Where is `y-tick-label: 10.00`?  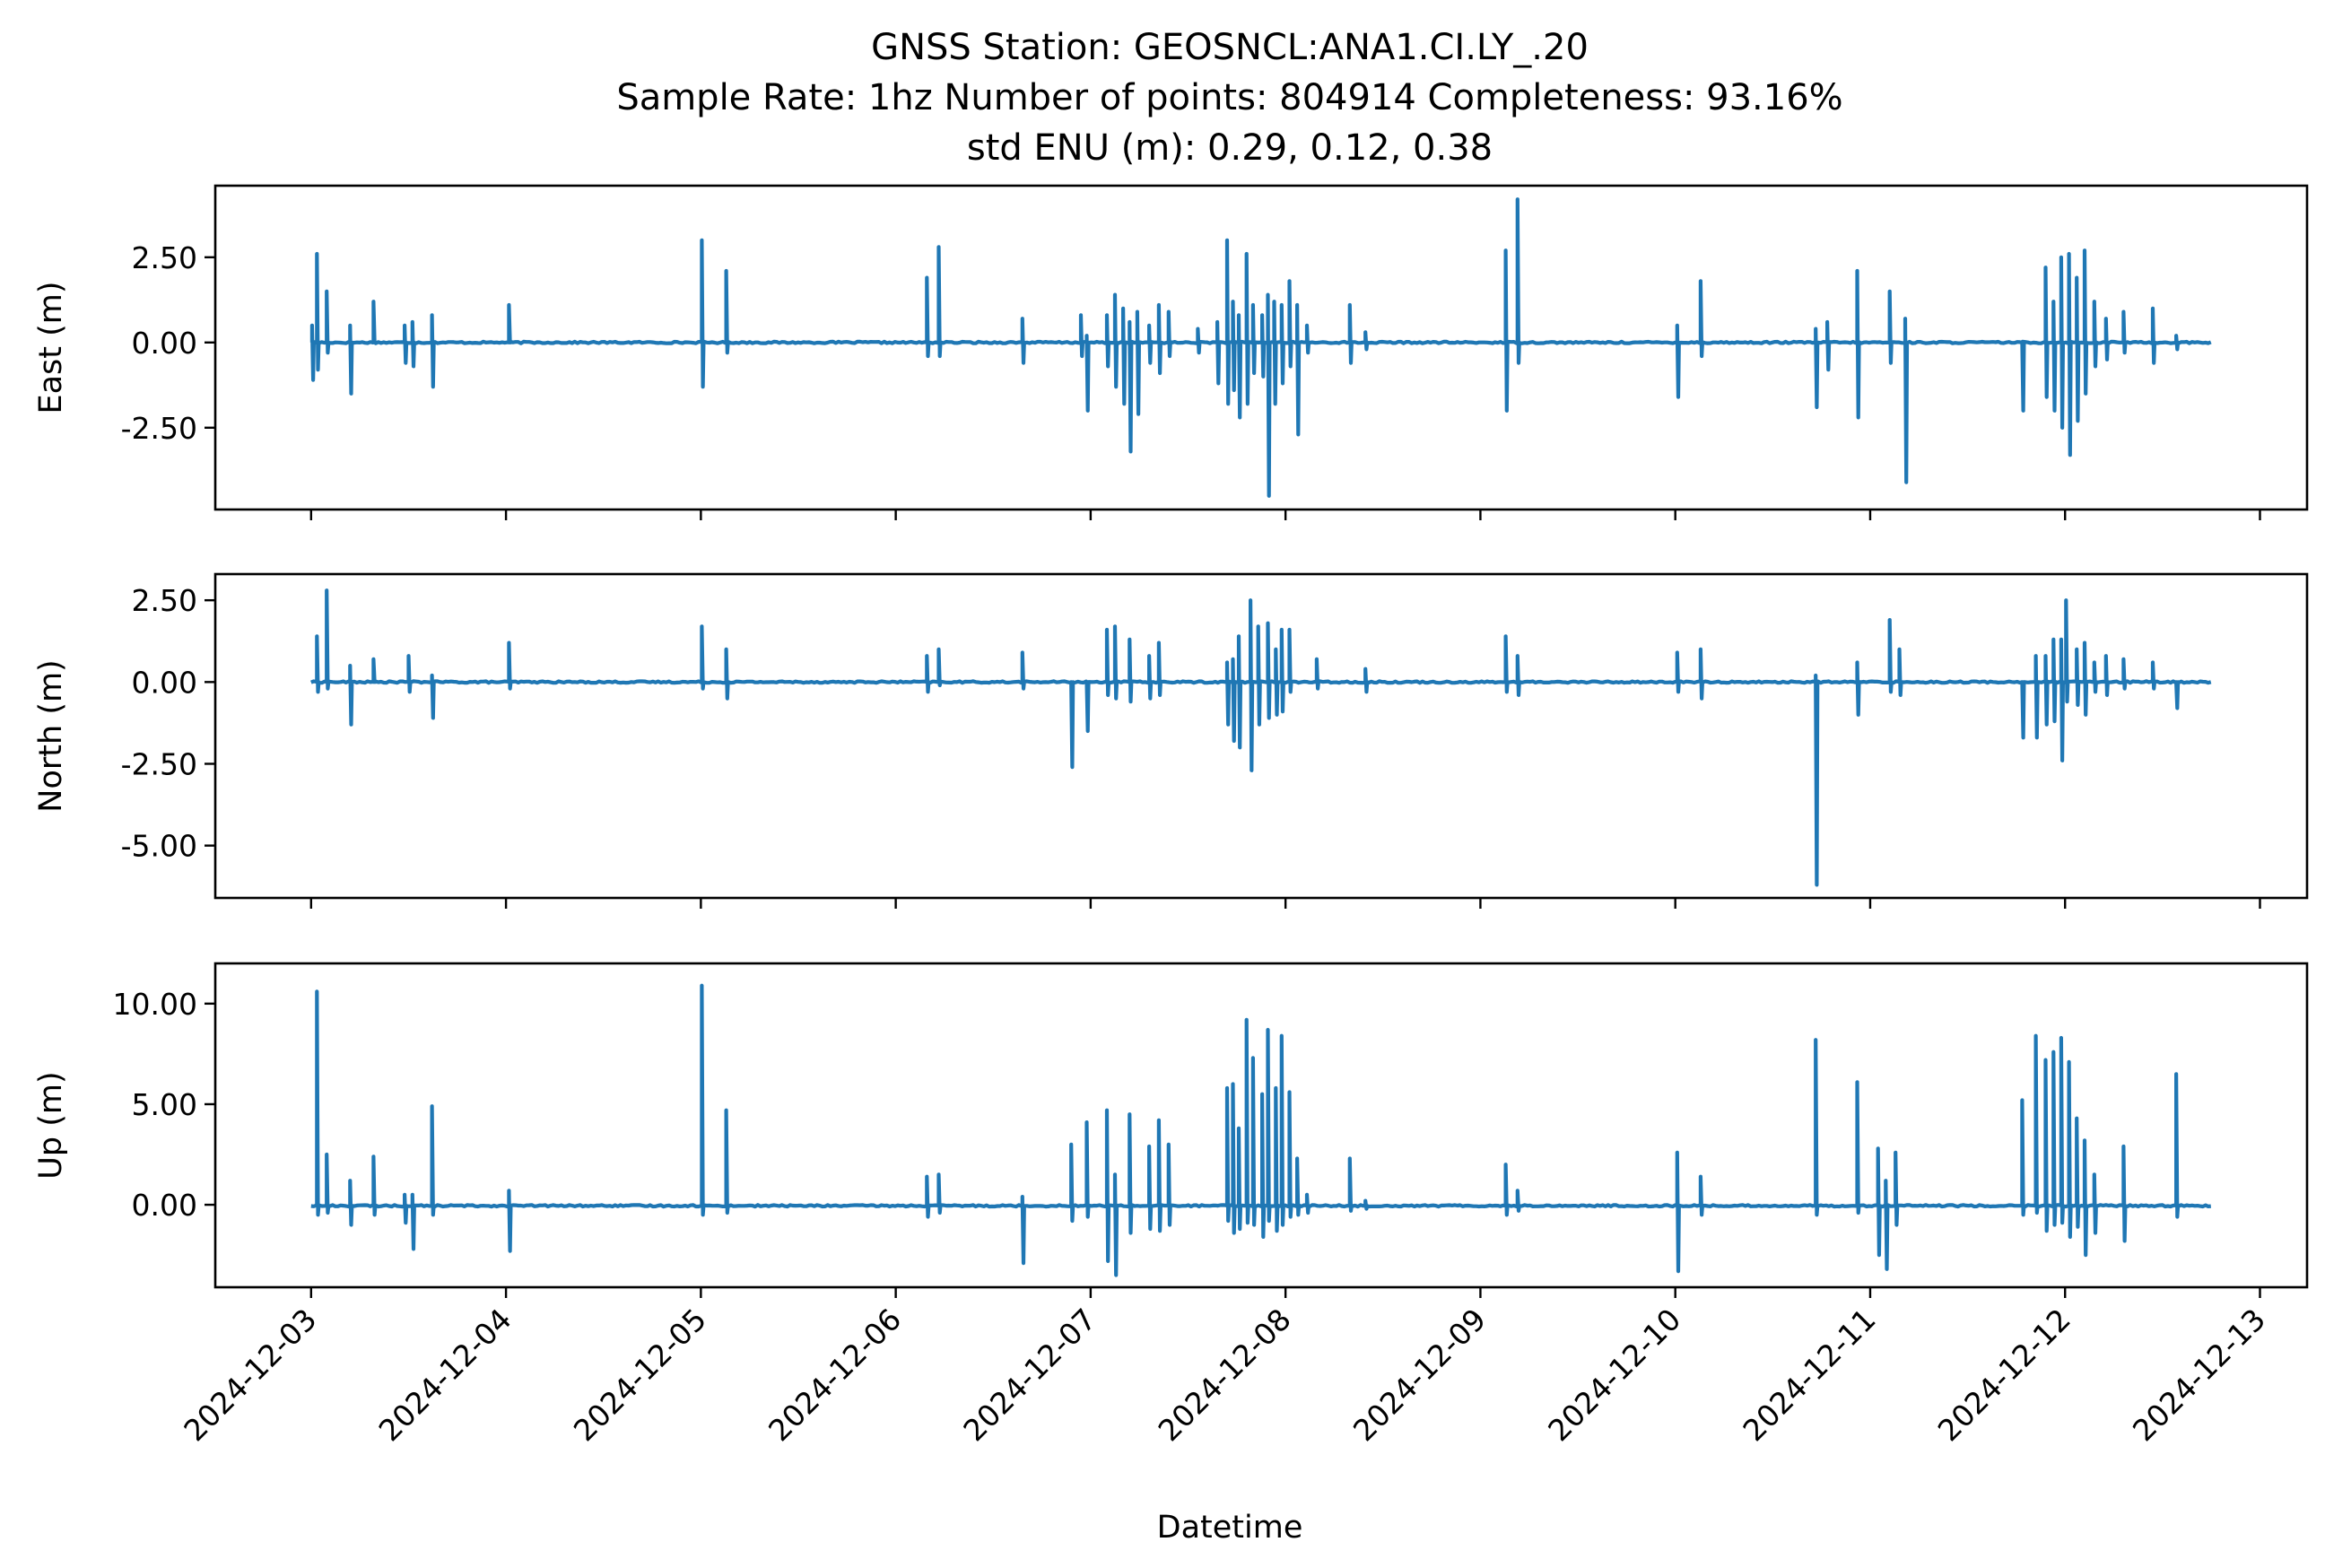
y-tick-label: 10.00 is located at coordinates (155, 1004).